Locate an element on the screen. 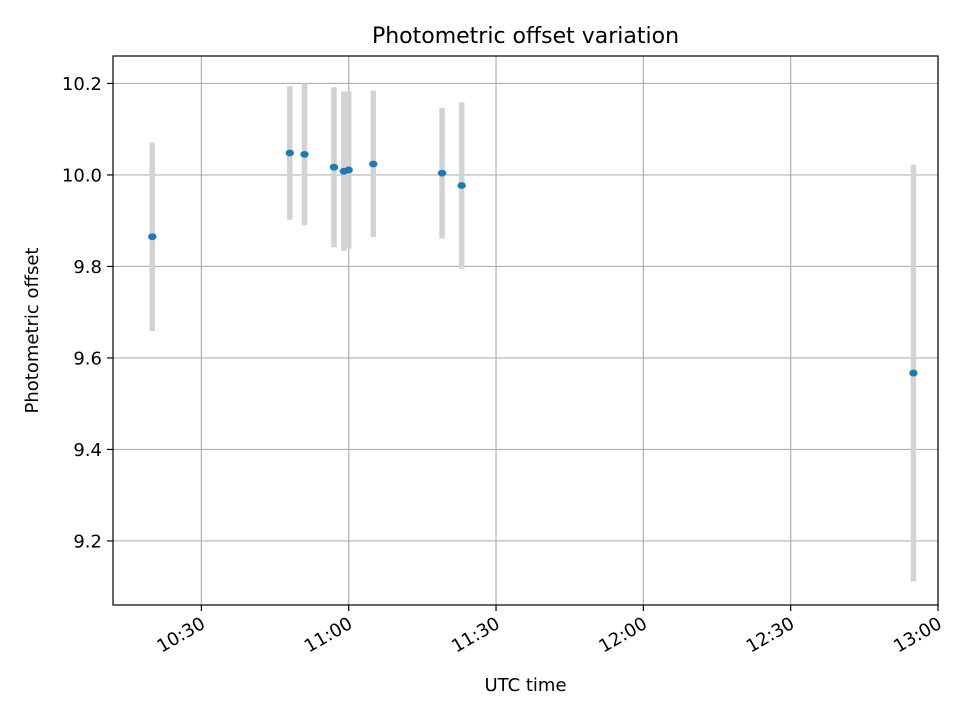  x-tick-label: 13:00 is located at coordinates (917, 635).